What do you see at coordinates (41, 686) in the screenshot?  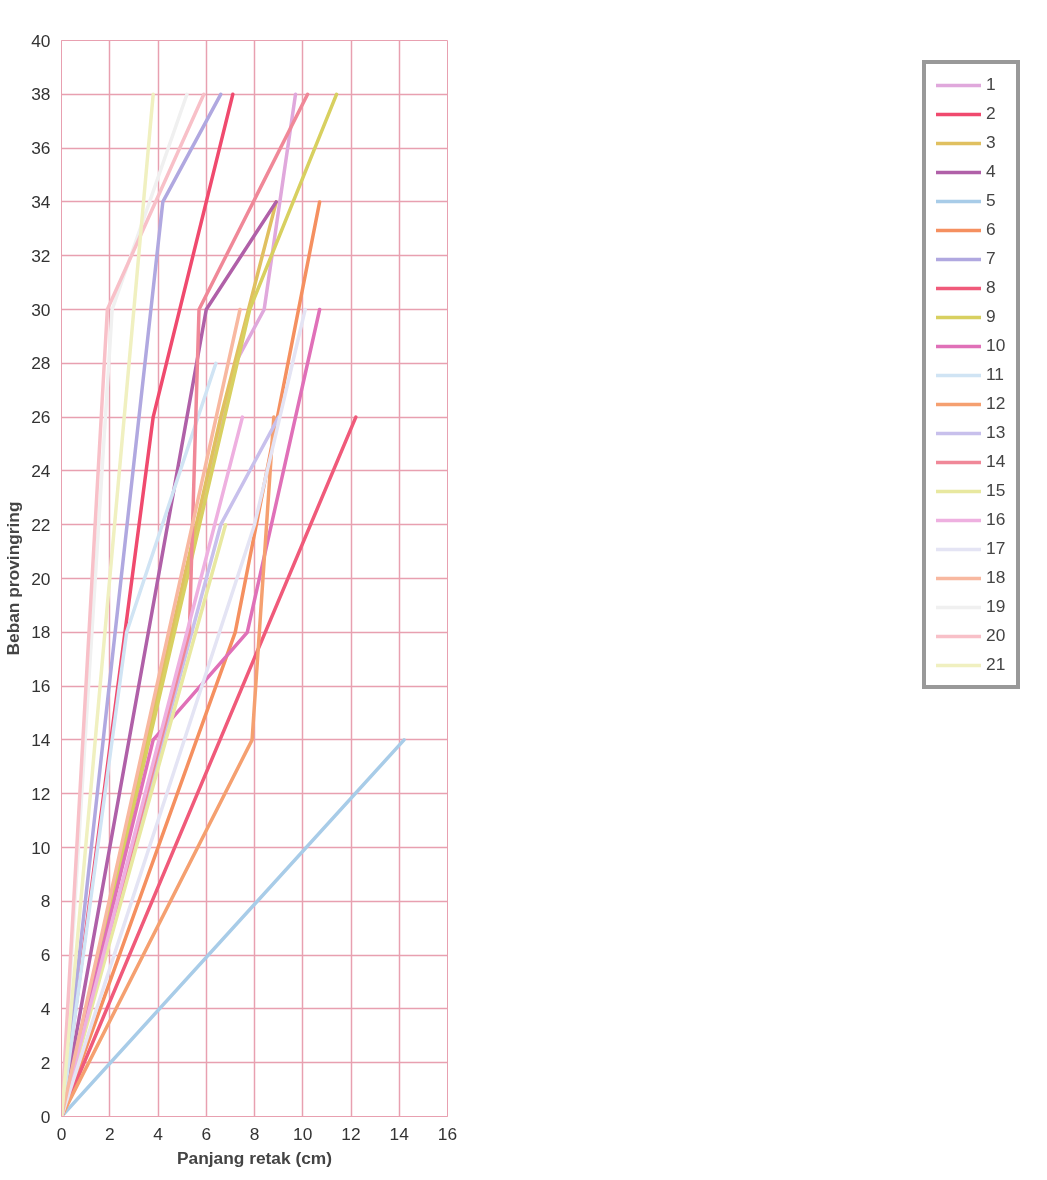 I see `y-tick-label: 16` at bounding box center [41, 686].